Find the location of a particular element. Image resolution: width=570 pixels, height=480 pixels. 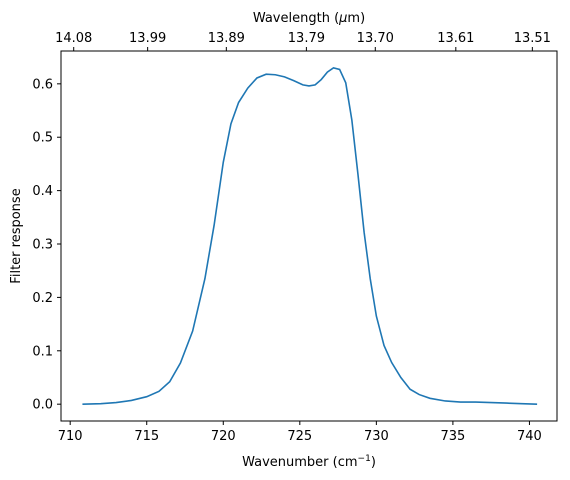

x-axis-ticks: 710 715 720 725 730 735 740 is located at coordinates (300, 432).